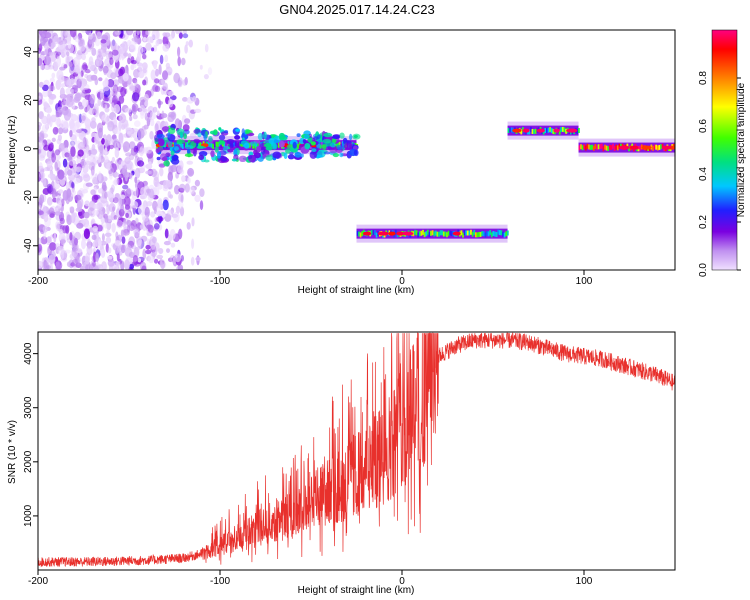 Image resolution: width=750 pixels, height=600 pixels. Describe the element at coordinates (28, 149) in the screenshot. I see `y-tick-label: 0` at that location.